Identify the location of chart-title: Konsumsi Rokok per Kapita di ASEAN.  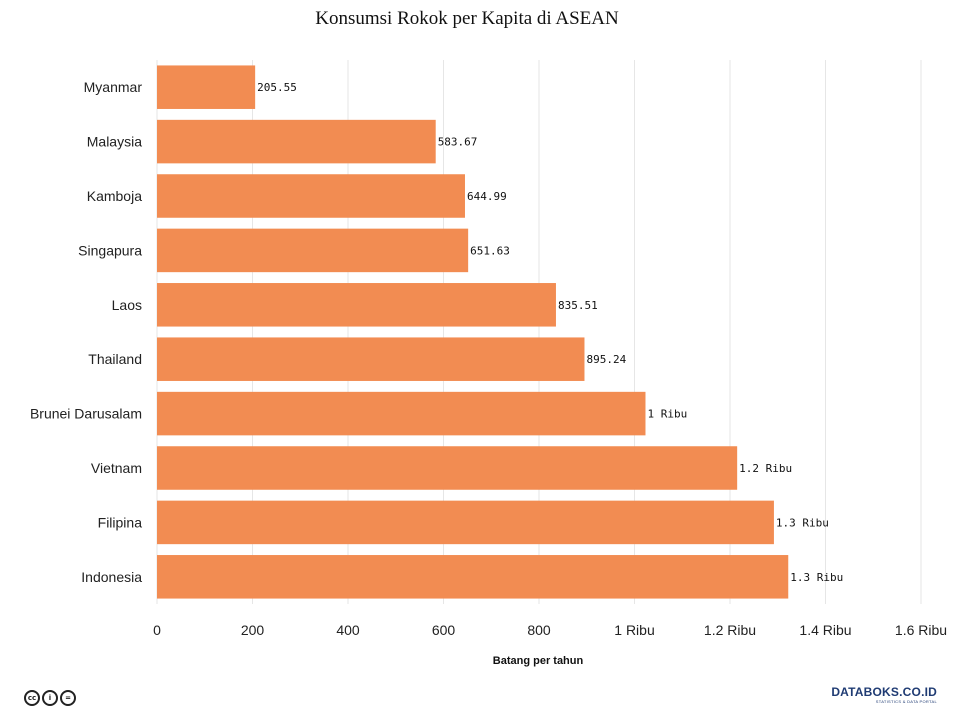
(467, 18).